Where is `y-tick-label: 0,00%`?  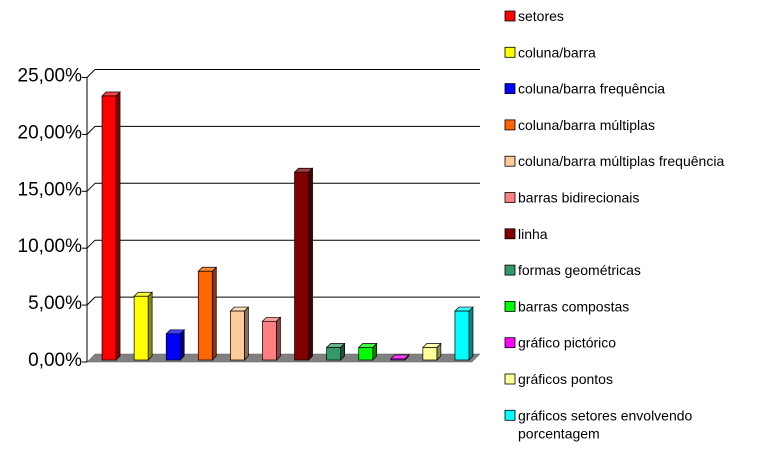
y-tick-label: 0,00% is located at coordinates (55, 360).